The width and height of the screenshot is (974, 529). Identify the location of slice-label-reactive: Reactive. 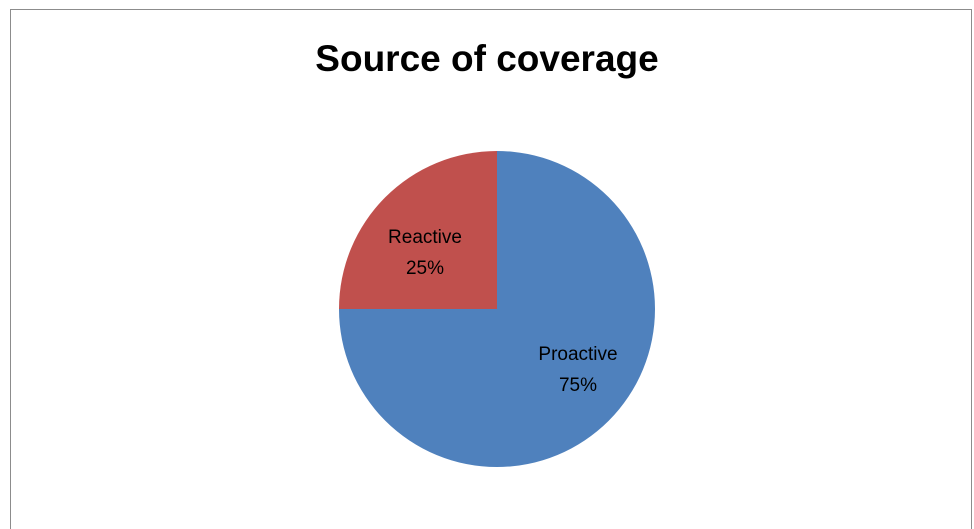
(425, 237).